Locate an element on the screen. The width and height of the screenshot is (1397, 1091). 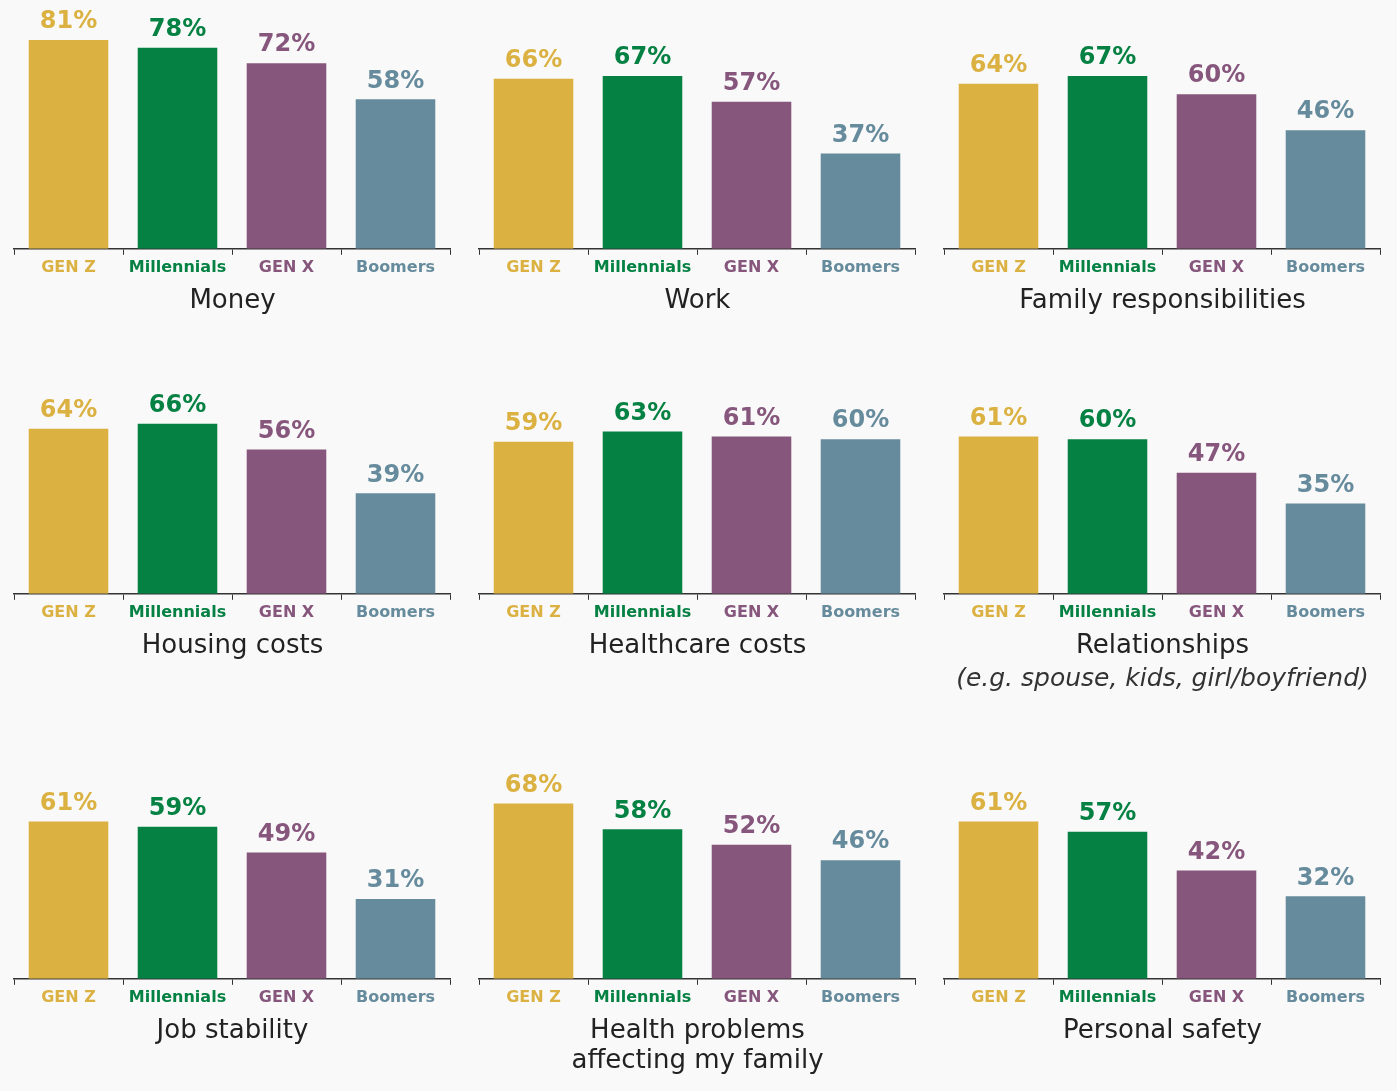
data-label: 47% is located at coordinates (1216, 452).